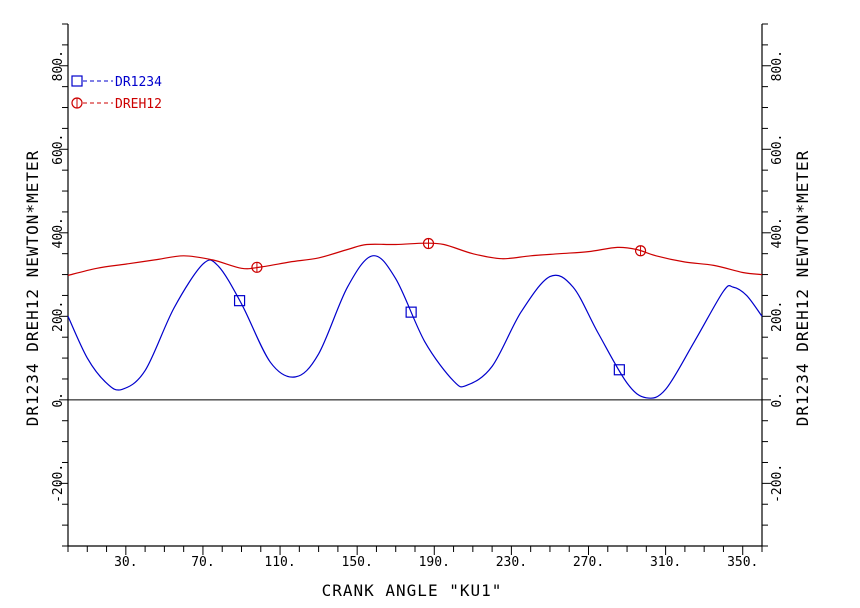  Describe the element at coordinates (138, 104) in the screenshot. I see `legend-label-dreh12: DREH12` at that location.